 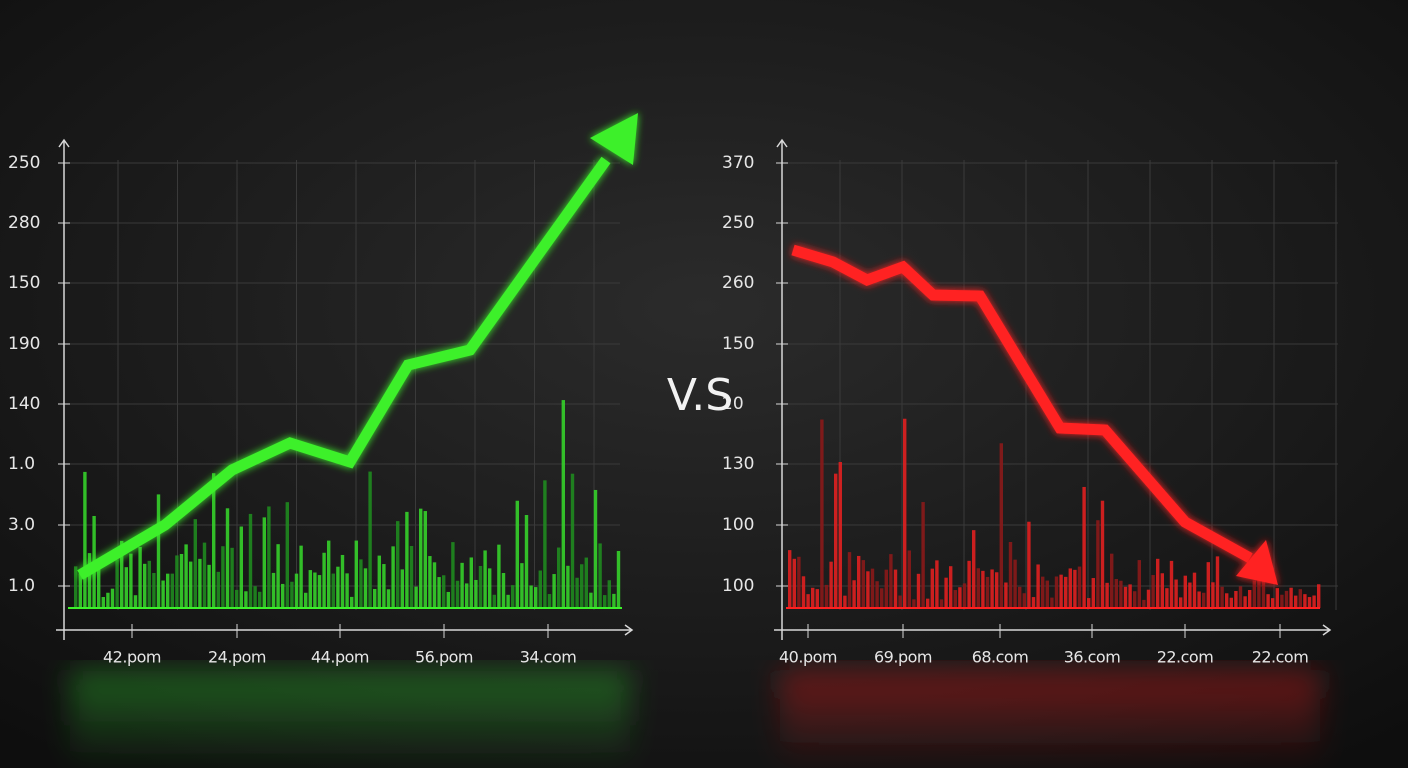 What do you see at coordinates (1022, 403) in the screenshot?
I see `down-trend` at bounding box center [1022, 403].